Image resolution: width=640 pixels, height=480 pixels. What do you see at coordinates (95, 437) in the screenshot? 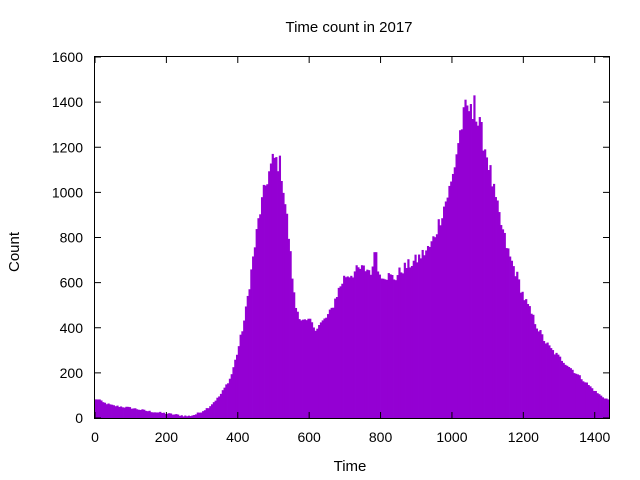
I see `x-tick-label: 0` at bounding box center [95, 437].